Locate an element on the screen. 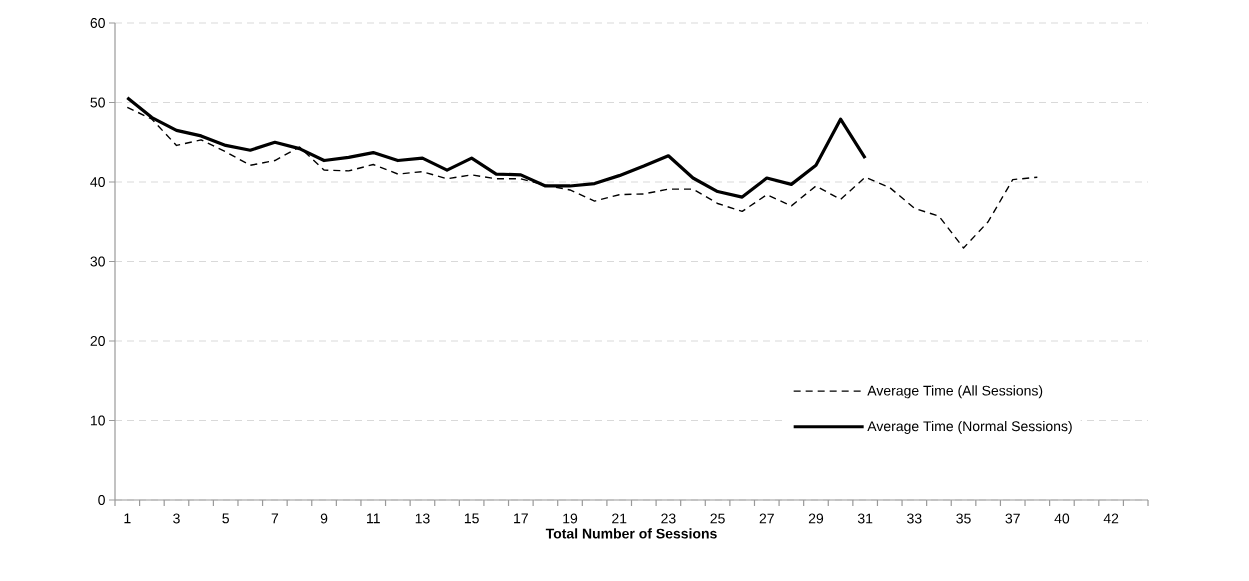 Image resolution: width=1249 pixels, height=581 pixels. x-tick-label: 33 is located at coordinates (914, 518).